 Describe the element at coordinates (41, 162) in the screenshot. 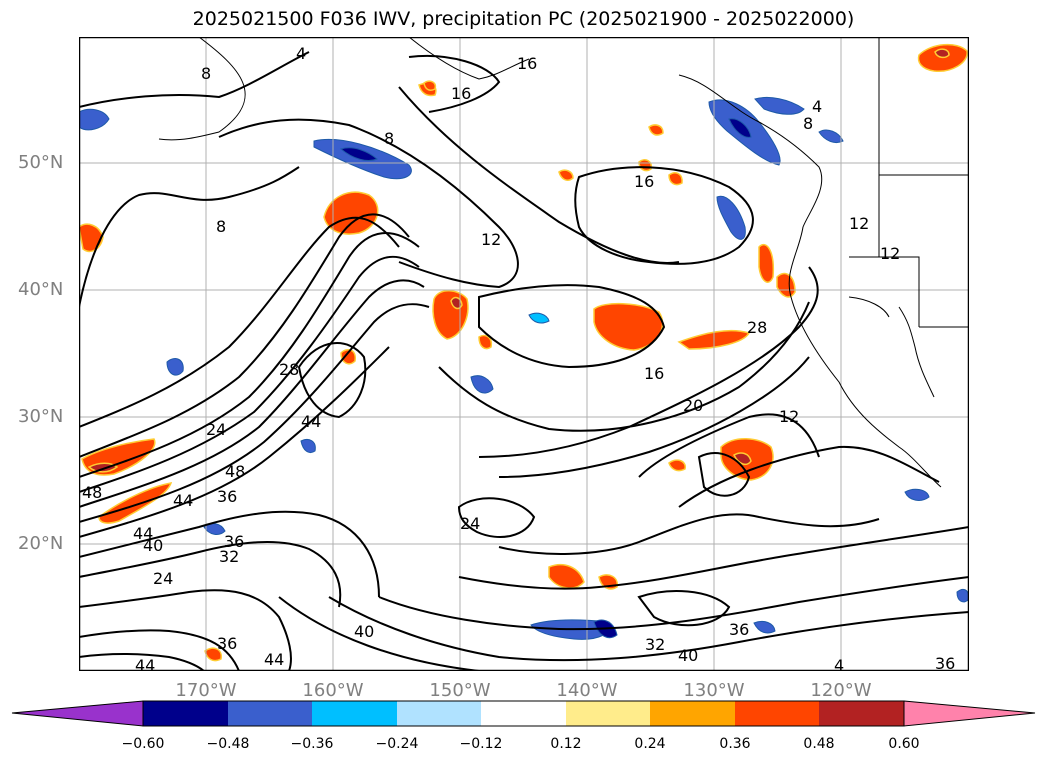

I see `lat-label-50n: 50°N` at that location.